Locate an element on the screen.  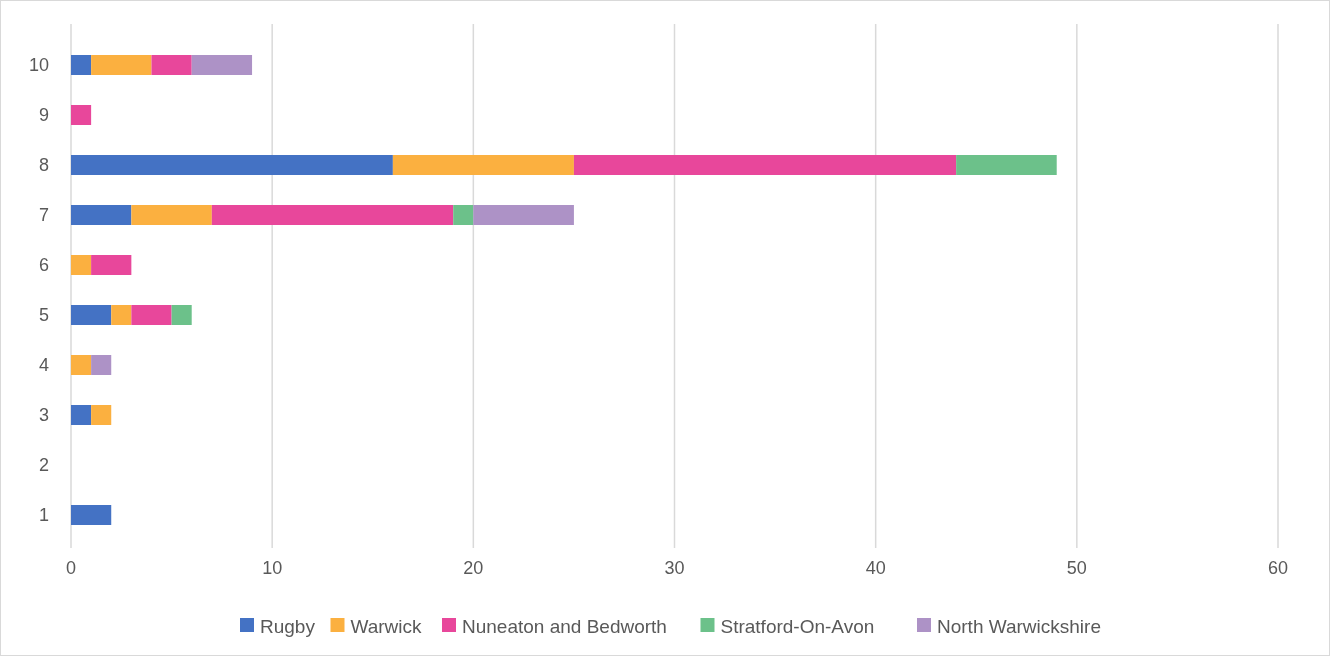
x-tick-label: 30 is located at coordinates (674, 568).